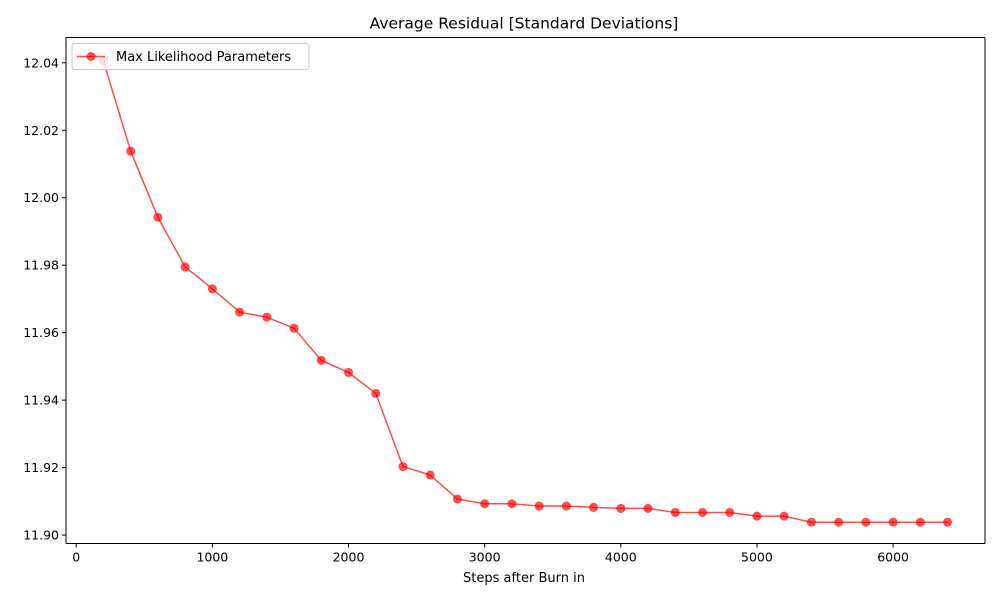 The width and height of the screenshot is (1000, 600). What do you see at coordinates (41, 467) in the screenshot?
I see `y-tick-label: 11.92` at bounding box center [41, 467].